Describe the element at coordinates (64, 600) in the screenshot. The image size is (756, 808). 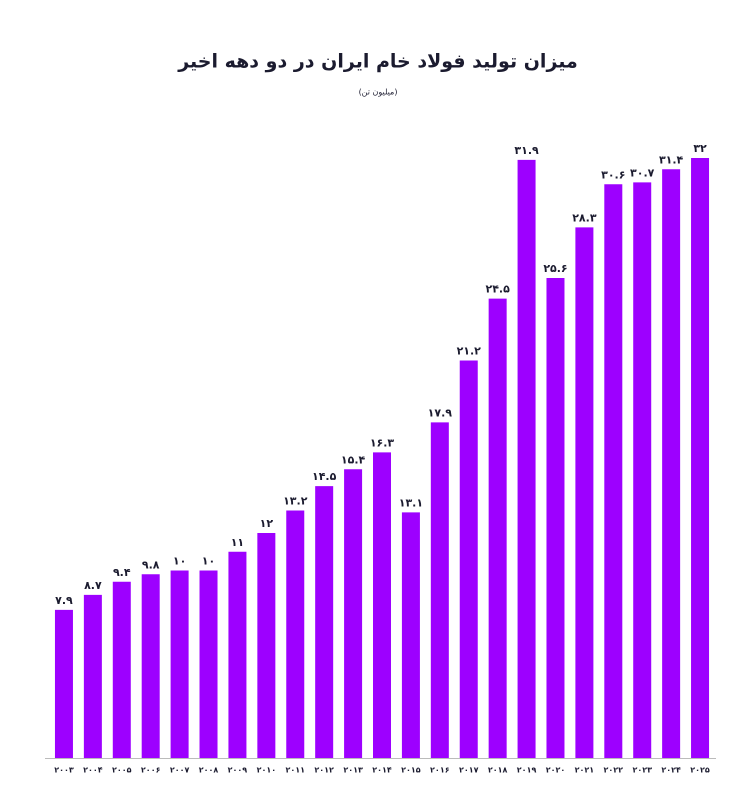
I see `value-label: ۷.۹` at that location.